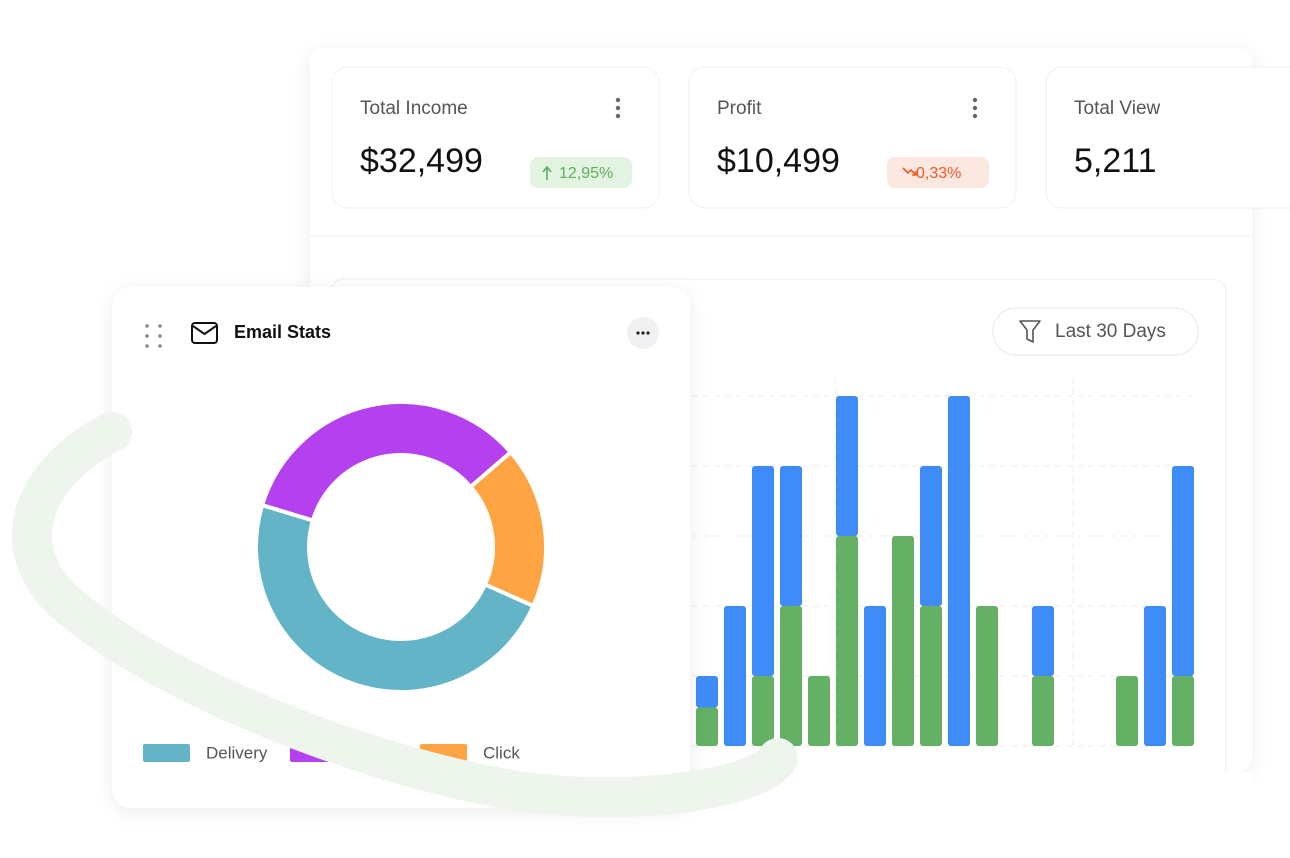 The width and height of the screenshot is (1290, 858). I want to click on filter-label: Last 30 Days, so click(1110, 331).